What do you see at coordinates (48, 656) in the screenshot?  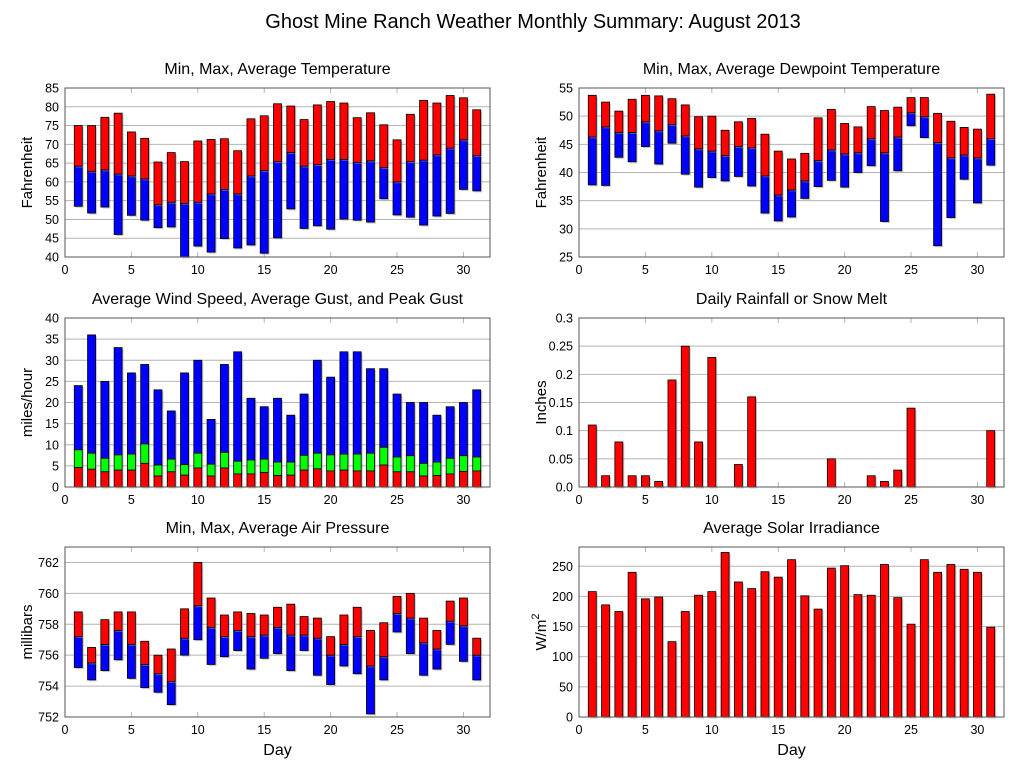 I see `y-tick-label: 756` at bounding box center [48, 656].